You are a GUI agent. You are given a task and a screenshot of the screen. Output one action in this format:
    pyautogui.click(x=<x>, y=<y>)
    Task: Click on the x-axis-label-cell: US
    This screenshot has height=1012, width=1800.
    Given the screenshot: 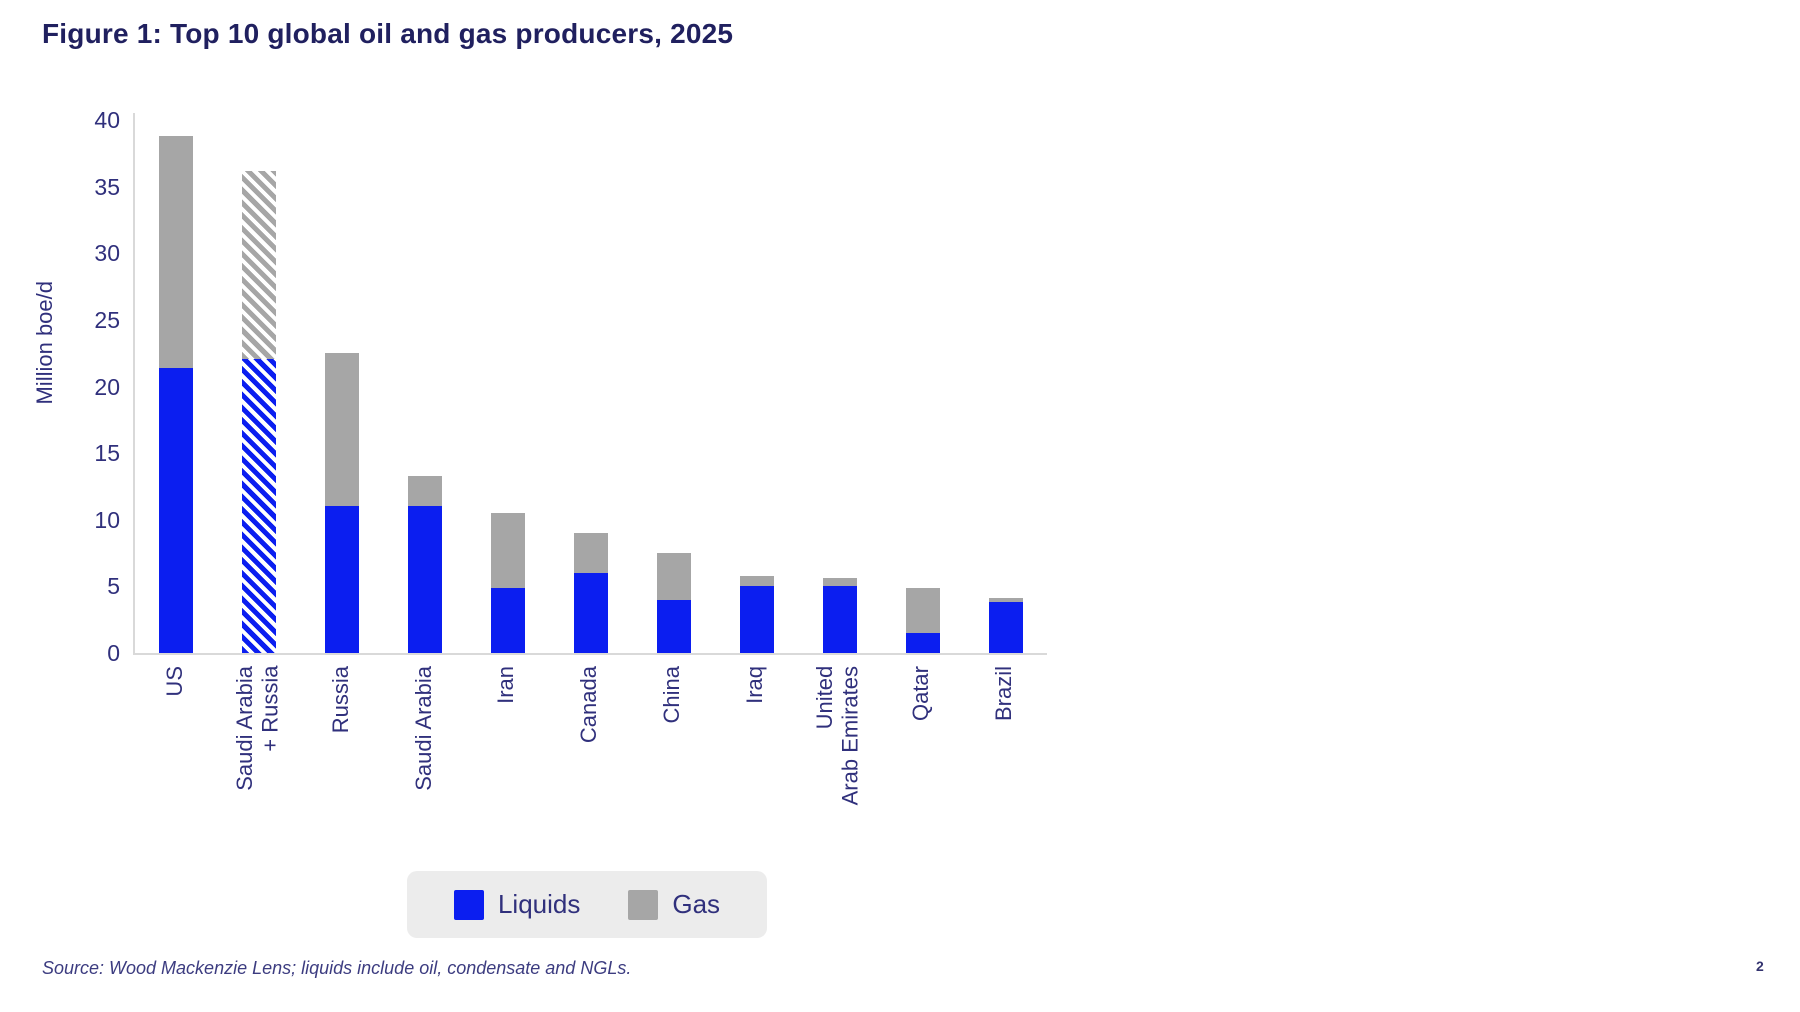 What is the action you would take?
    pyautogui.click(x=174, y=803)
    